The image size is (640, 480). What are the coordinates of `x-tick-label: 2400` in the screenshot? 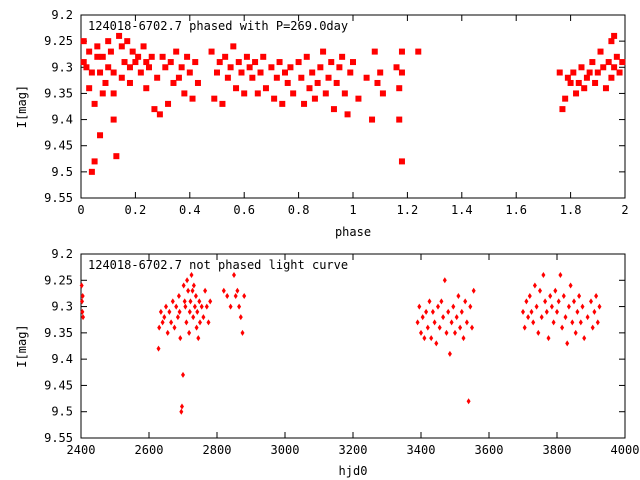 It's located at (81, 450).